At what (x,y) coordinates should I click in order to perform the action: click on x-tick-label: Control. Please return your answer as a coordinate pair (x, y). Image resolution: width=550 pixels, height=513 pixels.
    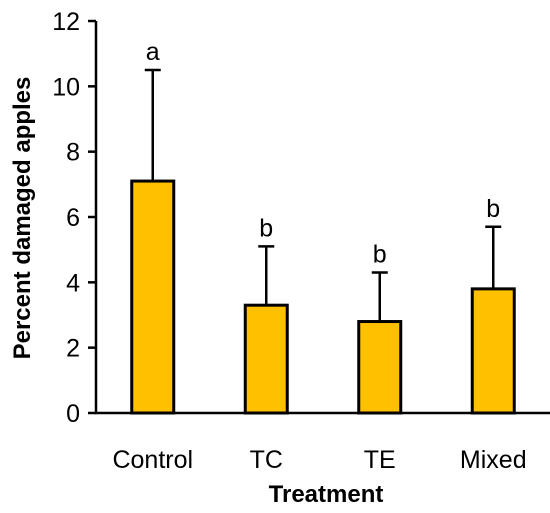
    Looking at the image, I should click on (152, 460).